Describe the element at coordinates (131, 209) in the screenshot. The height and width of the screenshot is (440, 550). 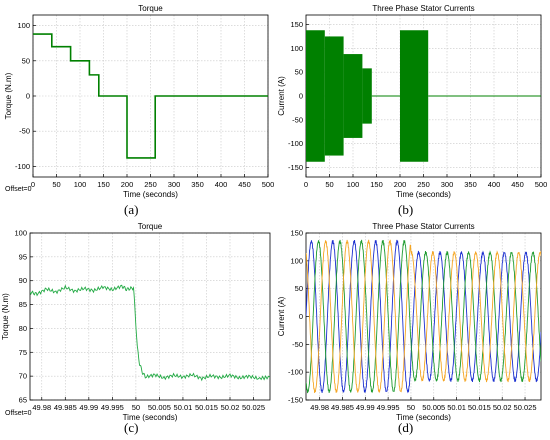
I see `caption-a: (a)` at that location.